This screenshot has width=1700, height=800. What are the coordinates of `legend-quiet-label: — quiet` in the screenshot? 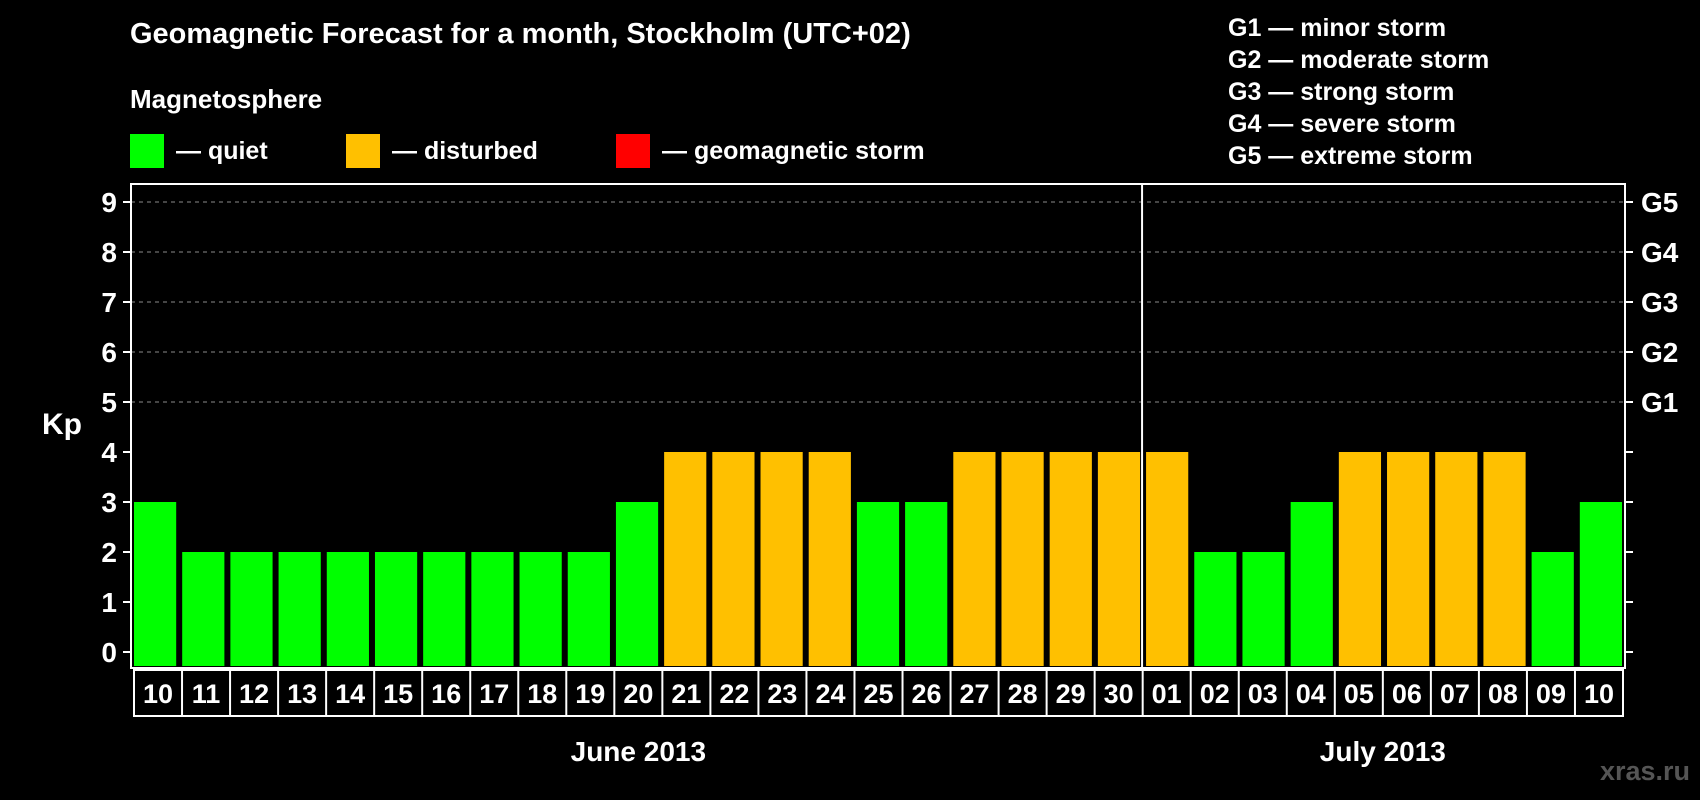 It's located at (222, 150).